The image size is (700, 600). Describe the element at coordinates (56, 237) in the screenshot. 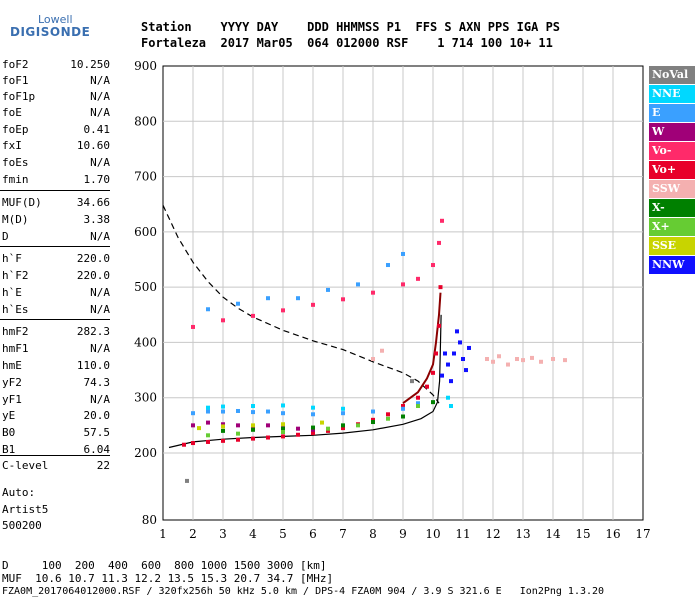

I see `param-row: D N/A` at that location.